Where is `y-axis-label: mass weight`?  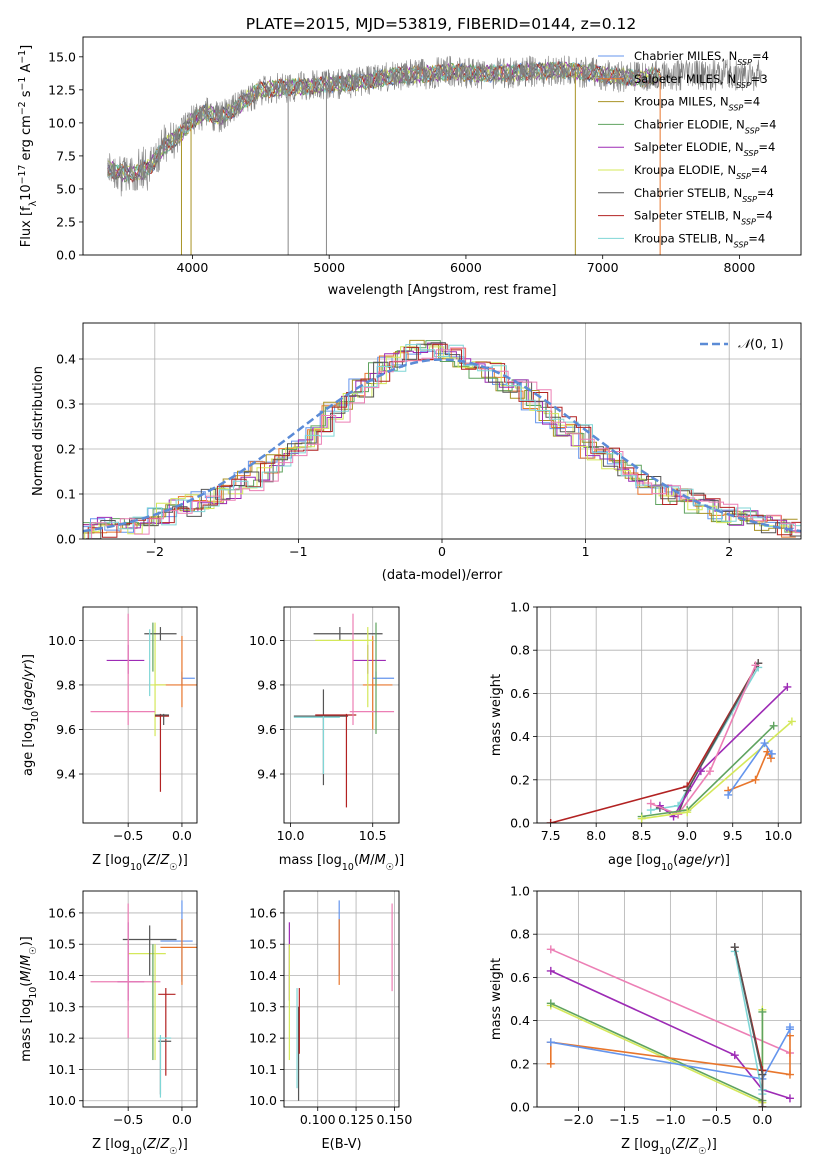
y-axis-label: mass weight is located at coordinates (496, 715).